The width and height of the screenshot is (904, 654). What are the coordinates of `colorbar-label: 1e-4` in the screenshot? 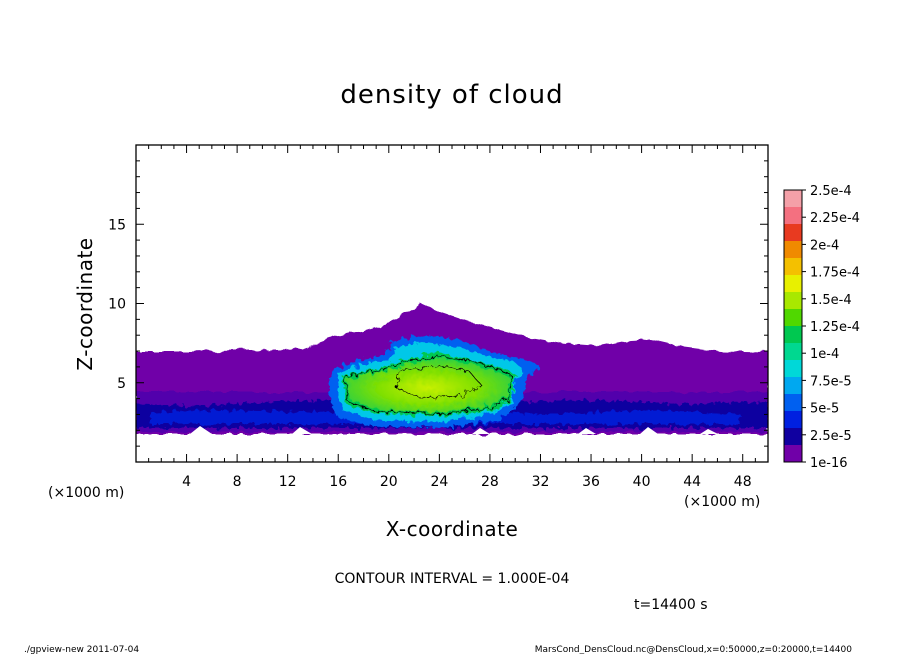 It's located at (824, 354).